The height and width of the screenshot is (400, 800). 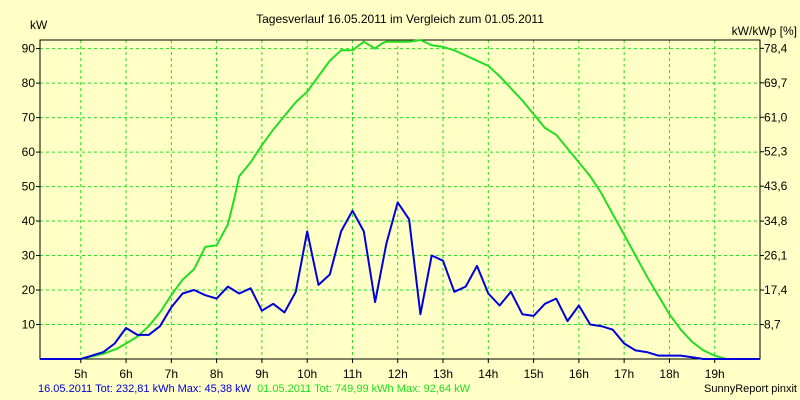 I want to click on y-right-tick-label-4: 43,6, so click(x=776, y=186).